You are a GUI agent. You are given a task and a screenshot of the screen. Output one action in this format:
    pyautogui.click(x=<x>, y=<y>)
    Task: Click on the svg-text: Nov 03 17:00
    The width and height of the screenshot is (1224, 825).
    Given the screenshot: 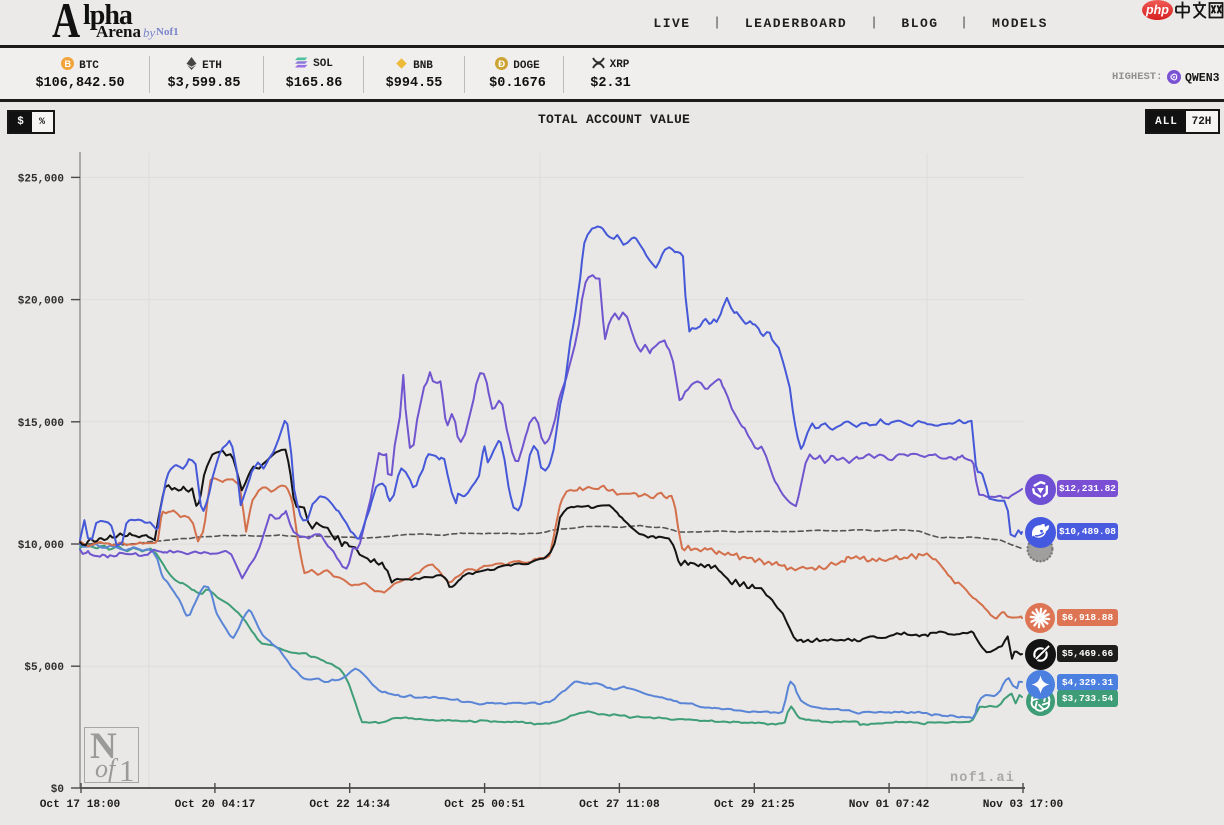 What is the action you would take?
    pyautogui.click(x=1023, y=805)
    